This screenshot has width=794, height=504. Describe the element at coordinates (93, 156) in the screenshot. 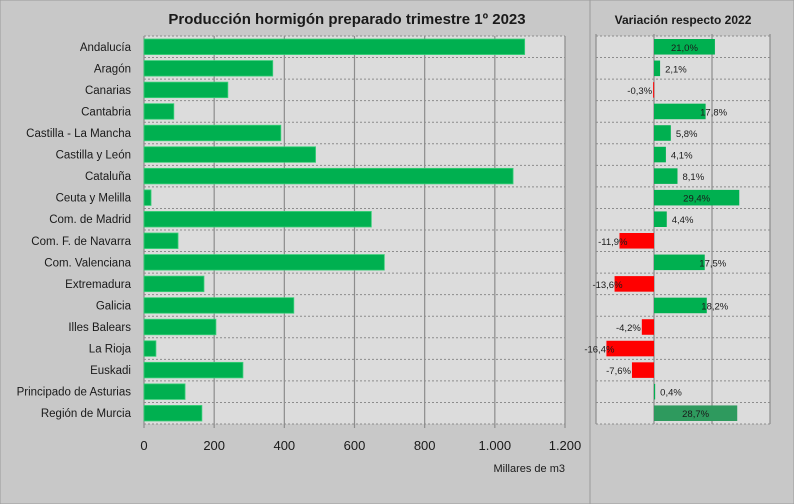

I see `category-label: Castilla y León` at that location.